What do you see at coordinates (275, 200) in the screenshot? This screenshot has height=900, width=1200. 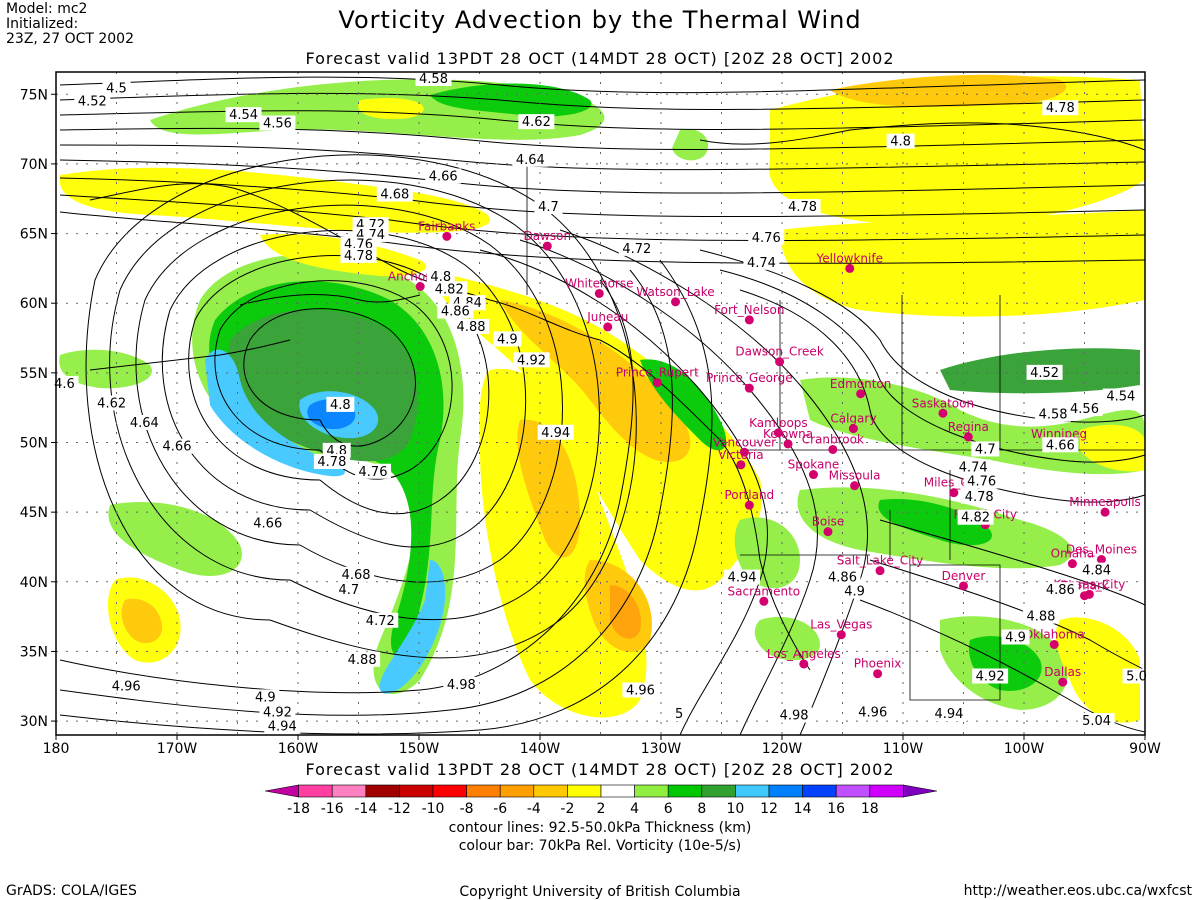 I see `shade-alaska-yellow` at bounding box center [275, 200].